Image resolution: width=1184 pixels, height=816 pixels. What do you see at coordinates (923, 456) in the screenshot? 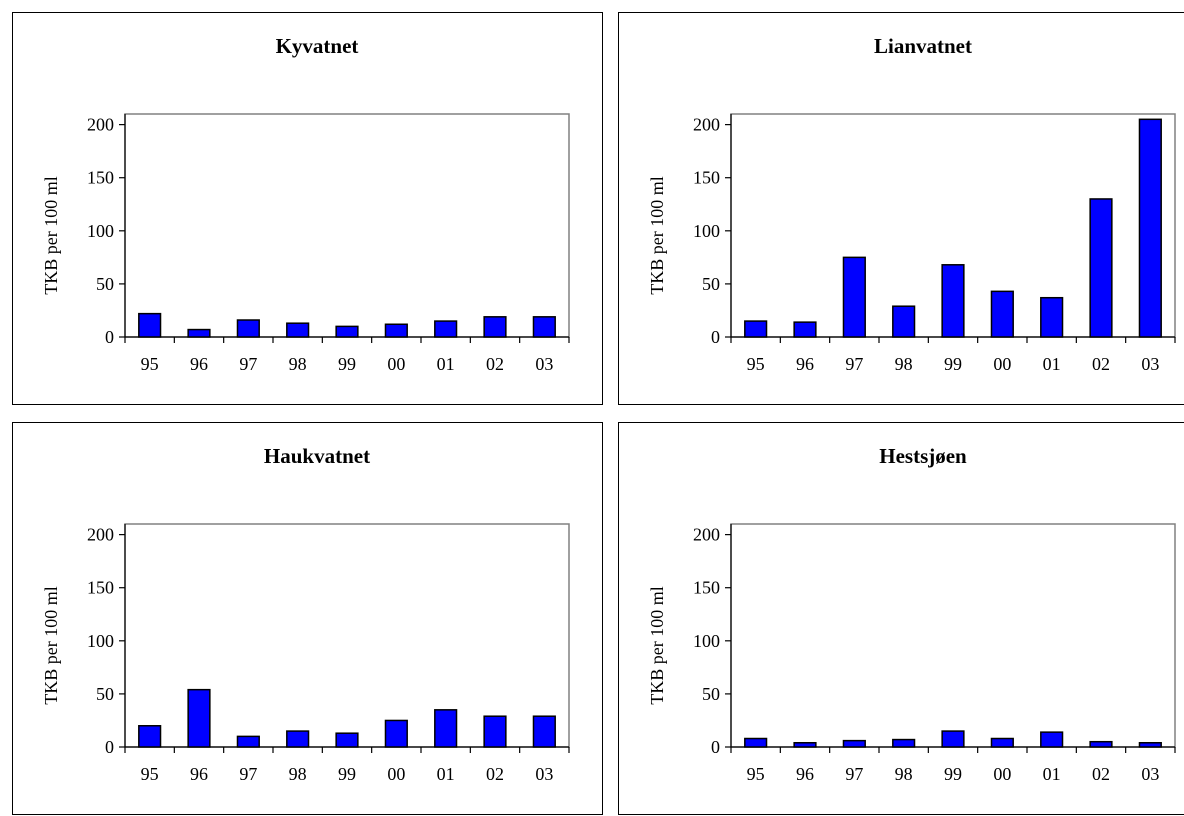
I see `chart-title: Hestsjøen` at bounding box center [923, 456].